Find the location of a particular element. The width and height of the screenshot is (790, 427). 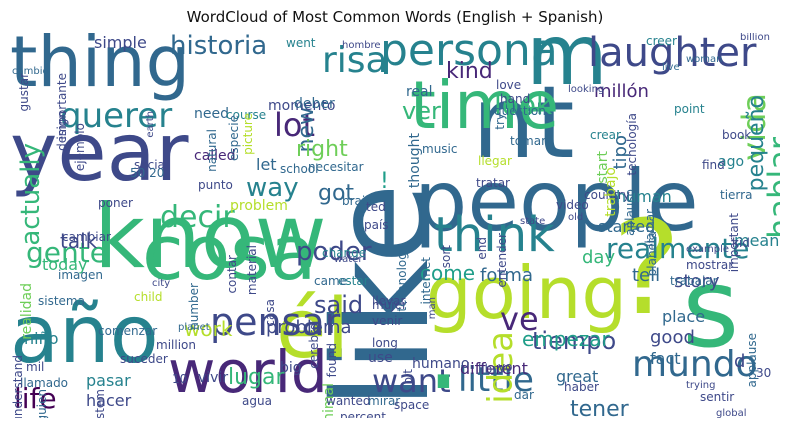

word-50: lugar is located at coordinates (256, 377).